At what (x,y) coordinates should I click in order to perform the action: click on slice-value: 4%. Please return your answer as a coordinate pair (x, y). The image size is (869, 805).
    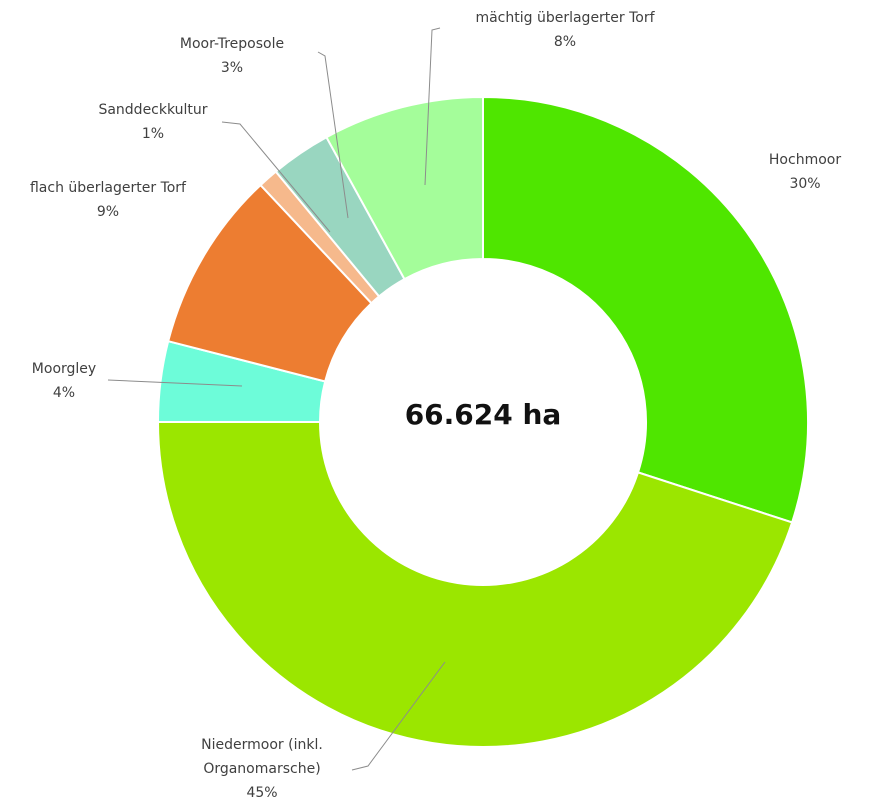
    Looking at the image, I should click on (64, 393).